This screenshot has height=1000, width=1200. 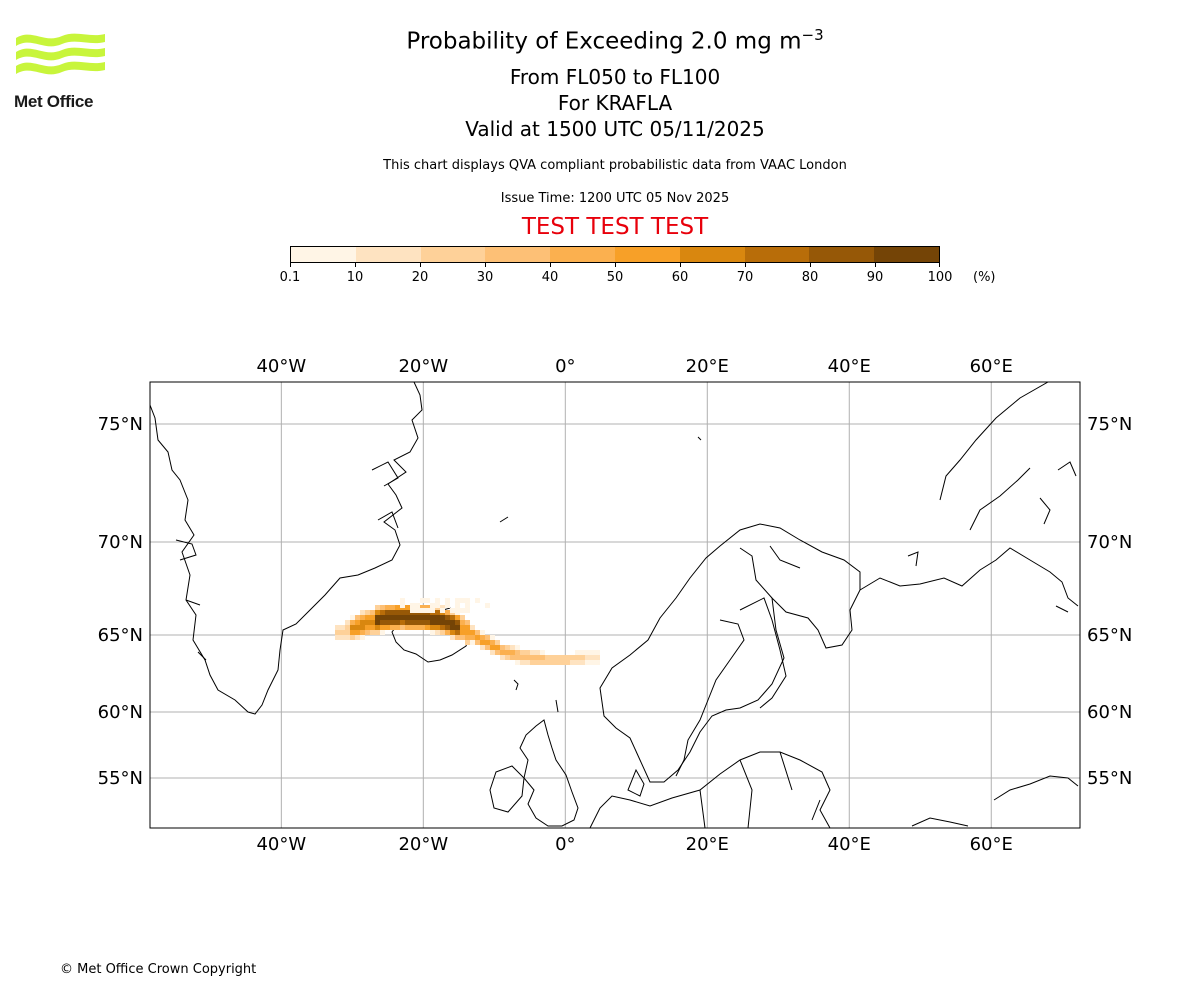 What do you see at coordinates (281, 366) in the screenshot?
I see `longitude-label-top: 40°W` at bounding box center [281, 366].